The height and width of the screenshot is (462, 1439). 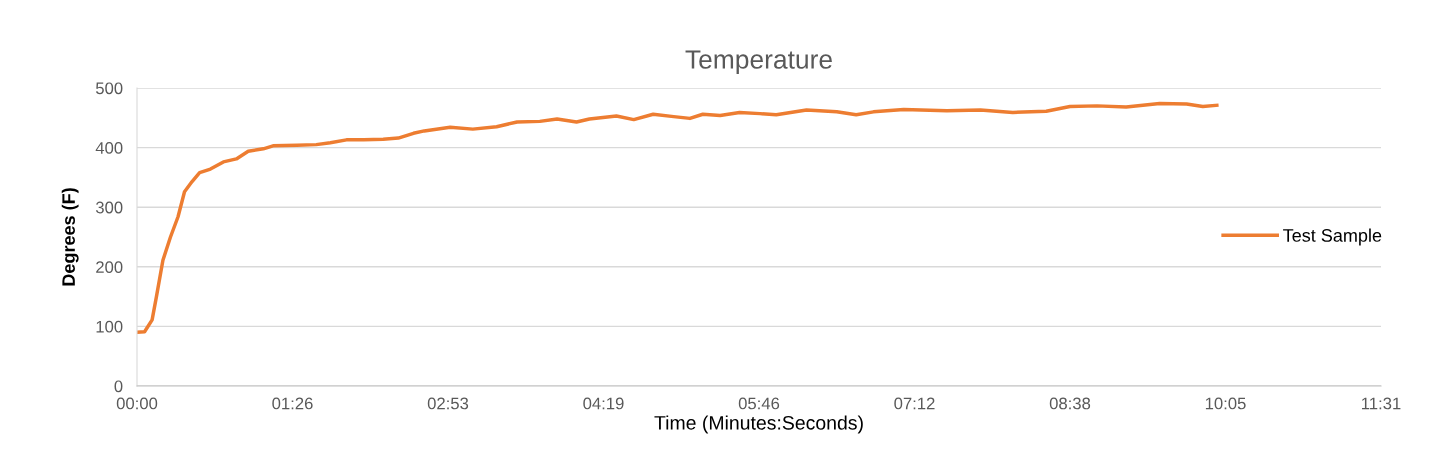 What do you see at coordinates (759, 403) in the screenshot?
I see `x-tick-label: 05:46` at bounding box center [759, 403].